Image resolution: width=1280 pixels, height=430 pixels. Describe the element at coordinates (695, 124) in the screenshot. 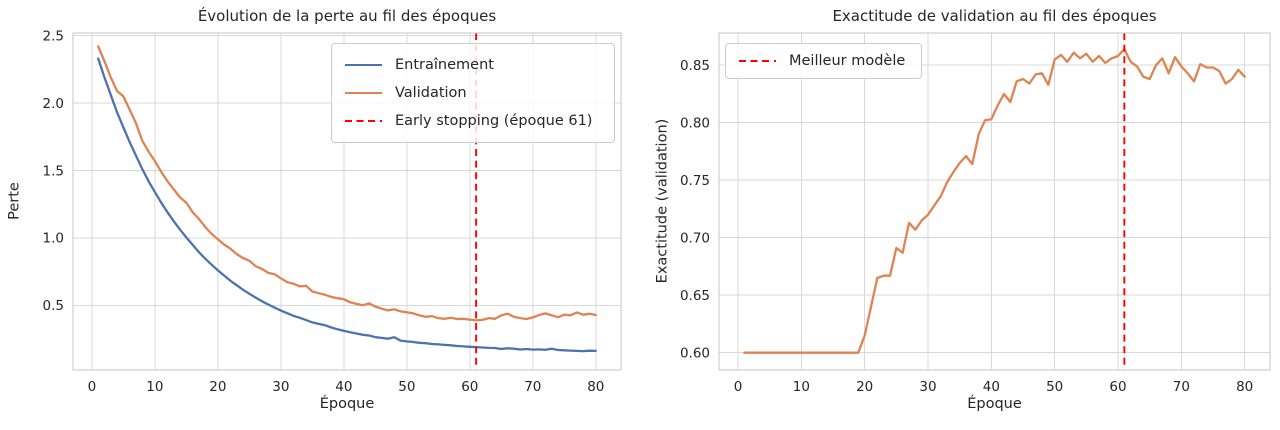

I see `y-tick-label: 0.80` at that location.